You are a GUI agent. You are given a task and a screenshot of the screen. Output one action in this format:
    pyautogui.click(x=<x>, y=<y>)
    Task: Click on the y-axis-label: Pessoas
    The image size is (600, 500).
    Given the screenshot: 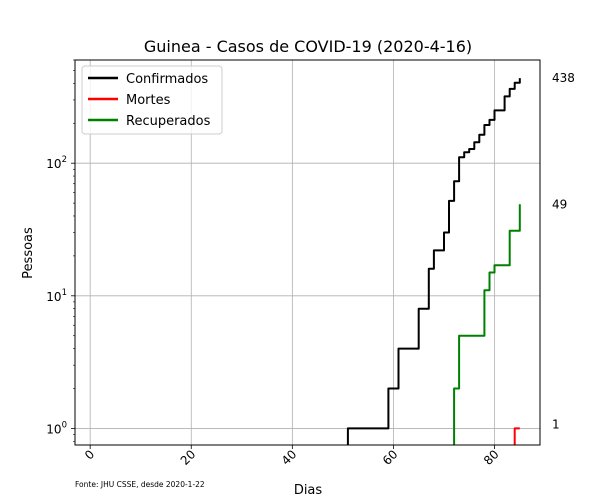 What is the action you would take?
    pyautogui.click(x=28, y=253)
    